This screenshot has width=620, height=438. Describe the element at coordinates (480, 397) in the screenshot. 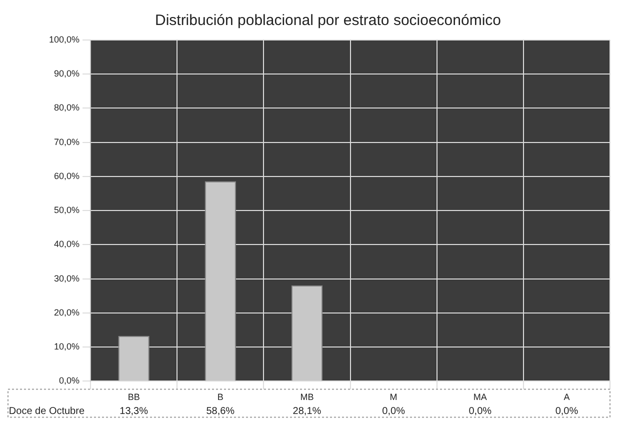

I see `x-tick-label: MA` at that location.